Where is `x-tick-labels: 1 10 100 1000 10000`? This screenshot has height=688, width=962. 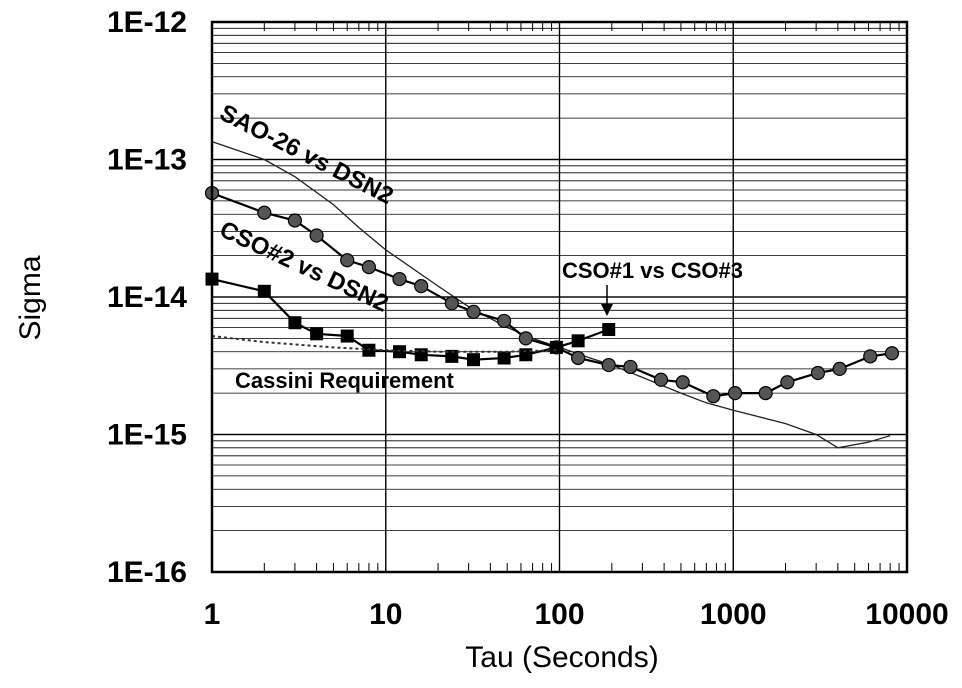 x-tick-labels: 1 10 100 1000 10000 is located at coordinates (576, 614).